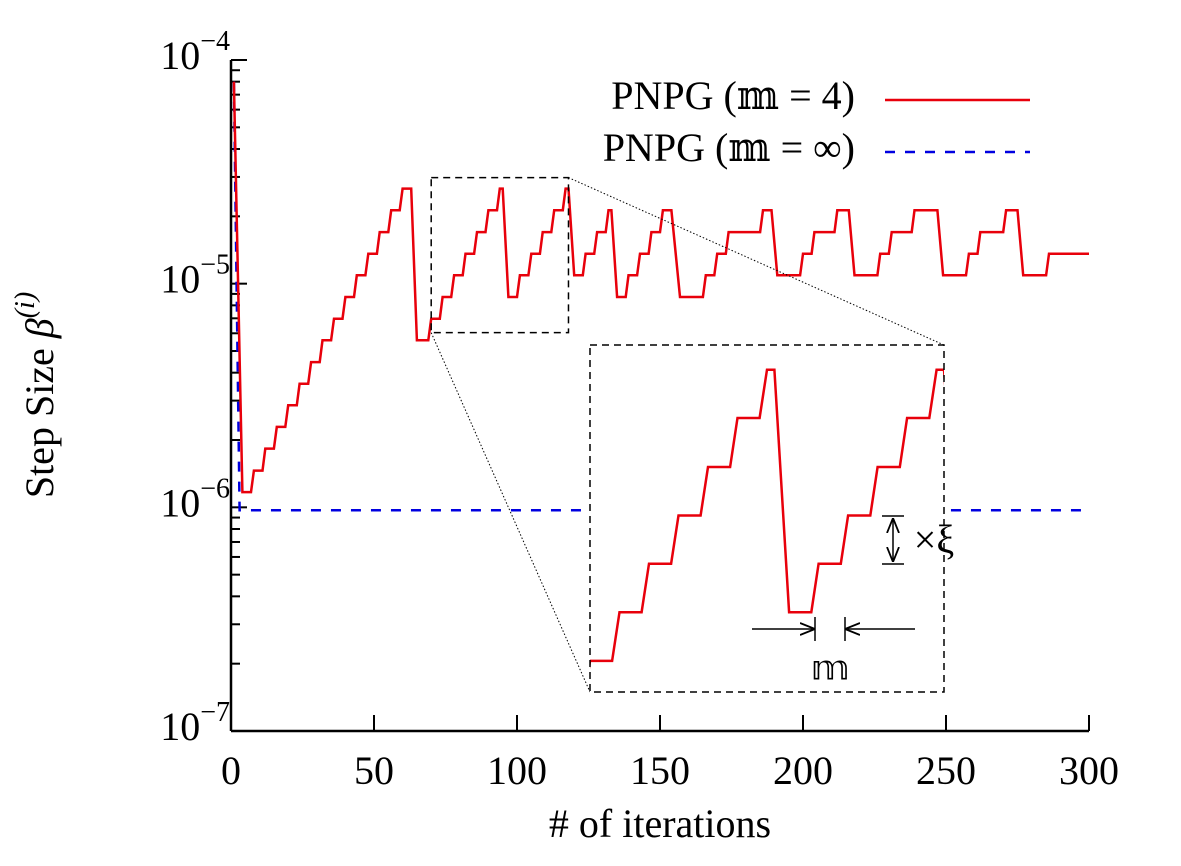 The height and width of the screenshot is (866, 1181). I want to click on inset-frame, so click(767, 518).